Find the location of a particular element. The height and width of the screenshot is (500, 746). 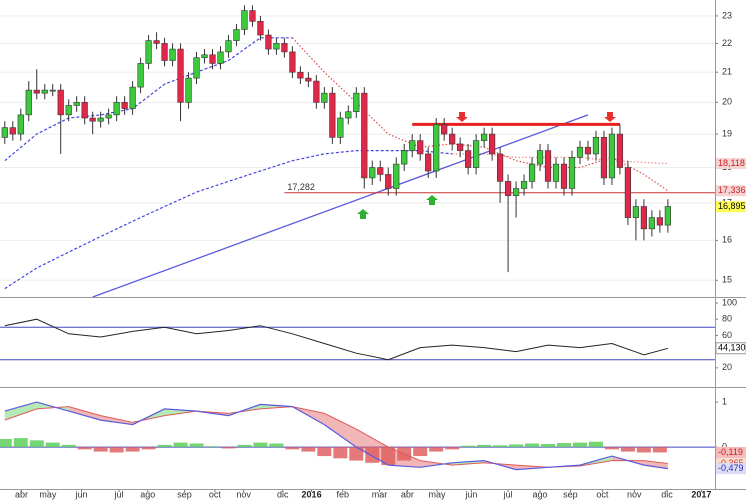

price-label: -0,479 is located at coordinates (731, 468).